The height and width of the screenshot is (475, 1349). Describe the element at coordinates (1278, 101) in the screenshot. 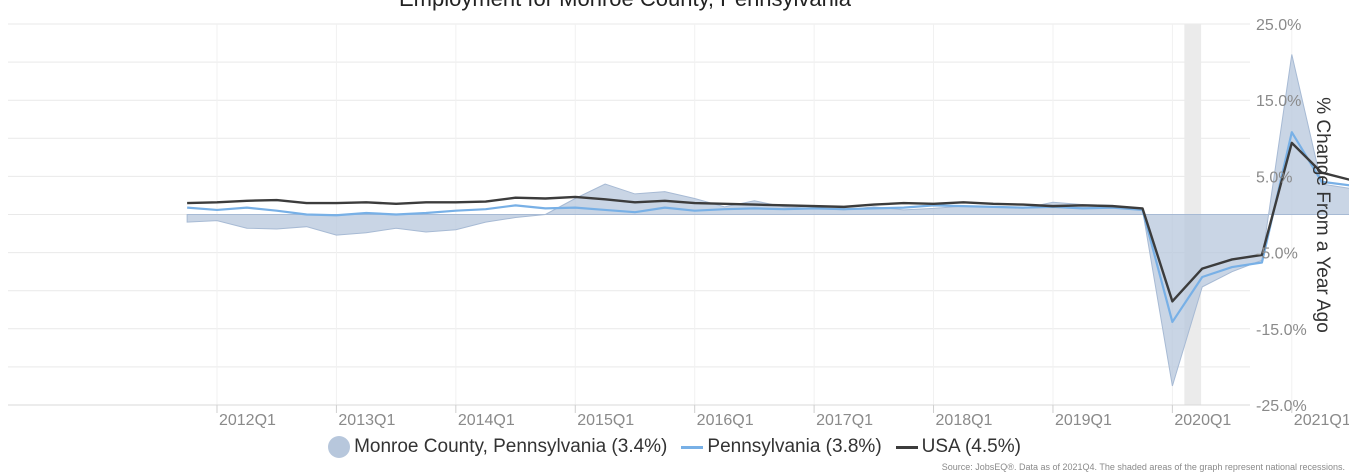

I see `y-tick-label: 15.0%` at that location.